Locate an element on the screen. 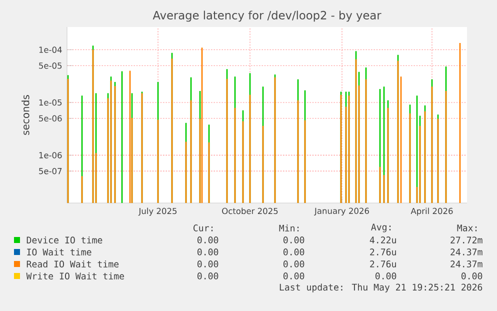 This screenshot has width=497, height=311. text: Avg: is located at coordinates (381, 228).